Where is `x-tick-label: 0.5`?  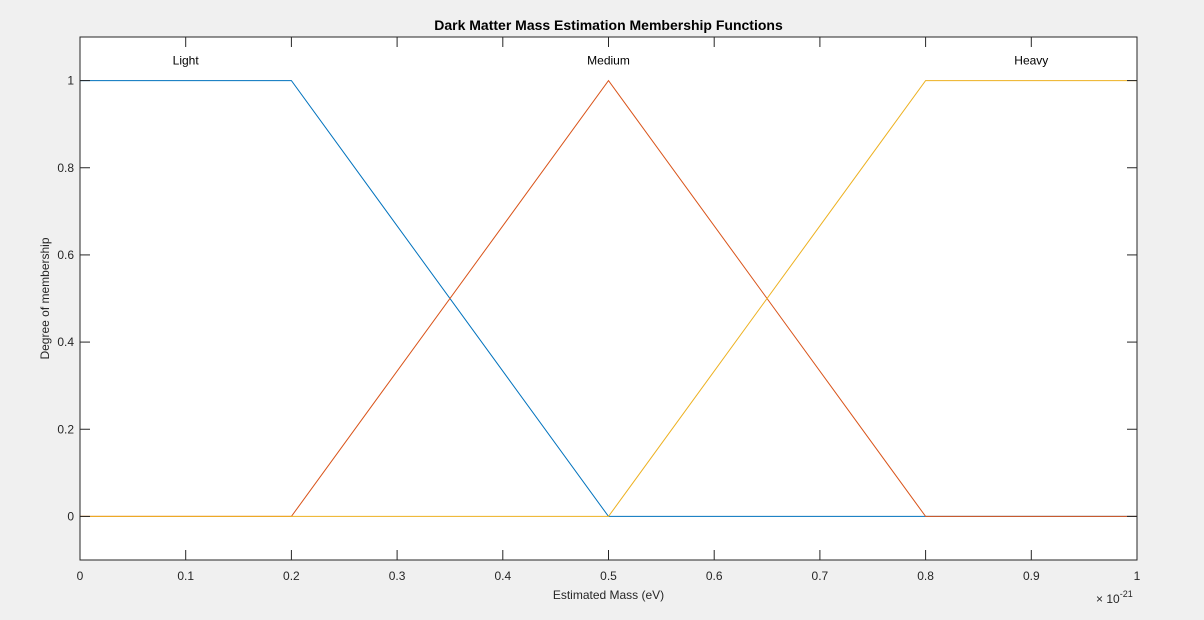 x-tick-label: 0.5 is located at coordinates (608, 576).